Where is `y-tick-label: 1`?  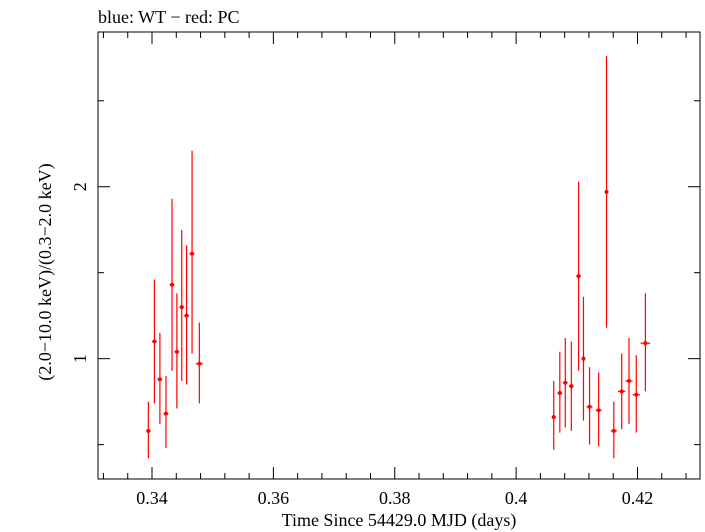 y-tick-label: 1 is located at coordinates (80, 358).